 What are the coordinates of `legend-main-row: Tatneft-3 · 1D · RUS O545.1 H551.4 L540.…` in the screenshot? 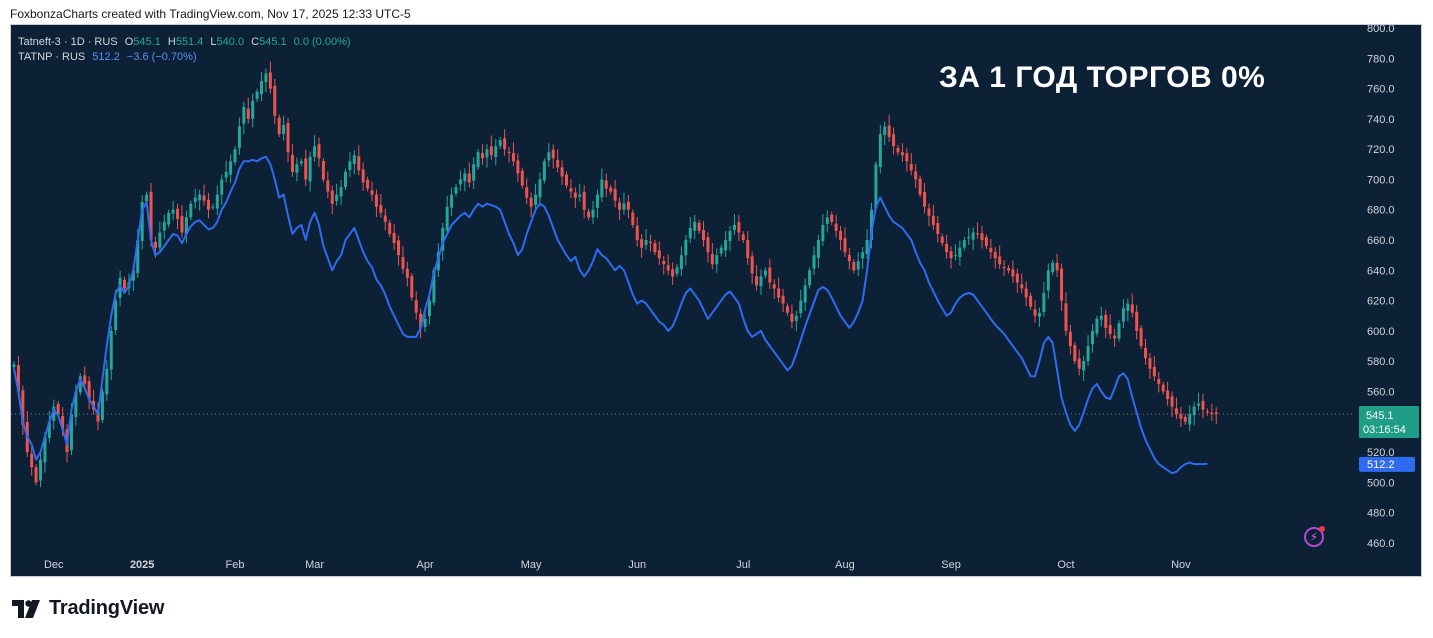 It's located at (184, 42).